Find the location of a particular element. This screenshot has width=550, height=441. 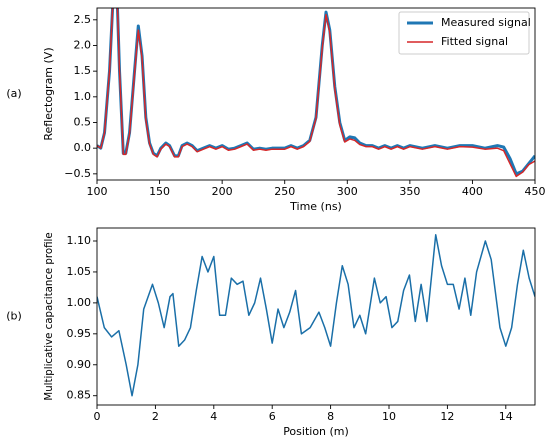

x-tick-label: 4 is located at coordinates (213, 416).